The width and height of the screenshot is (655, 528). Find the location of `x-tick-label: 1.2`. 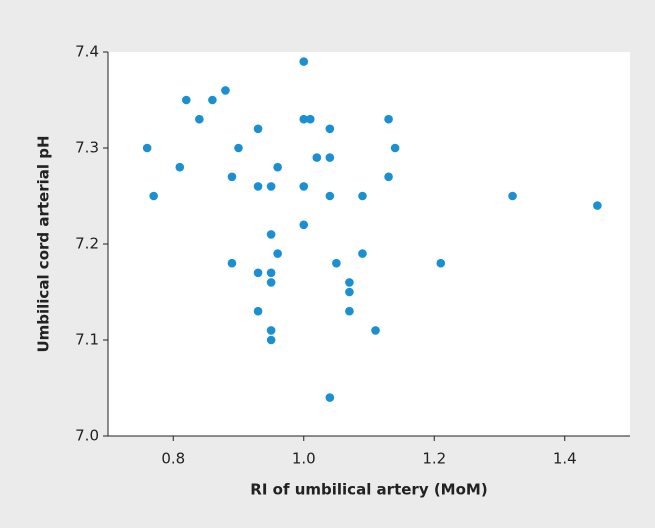

x-tick-label: 1.2 is located at coordinates (434, 459).